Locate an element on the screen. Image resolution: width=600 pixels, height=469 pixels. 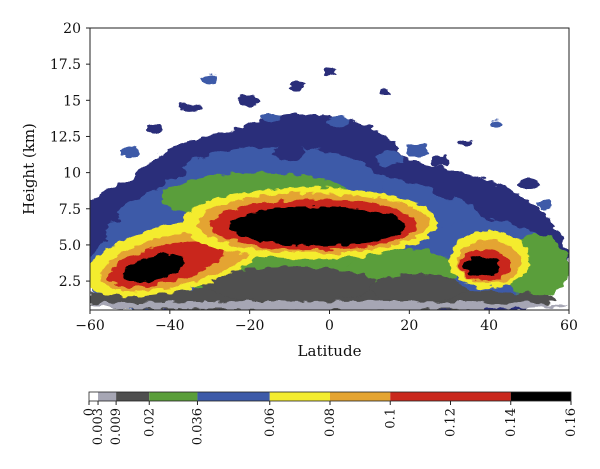
y-tick-label: 5.0 is located at coordinates (70, 246).